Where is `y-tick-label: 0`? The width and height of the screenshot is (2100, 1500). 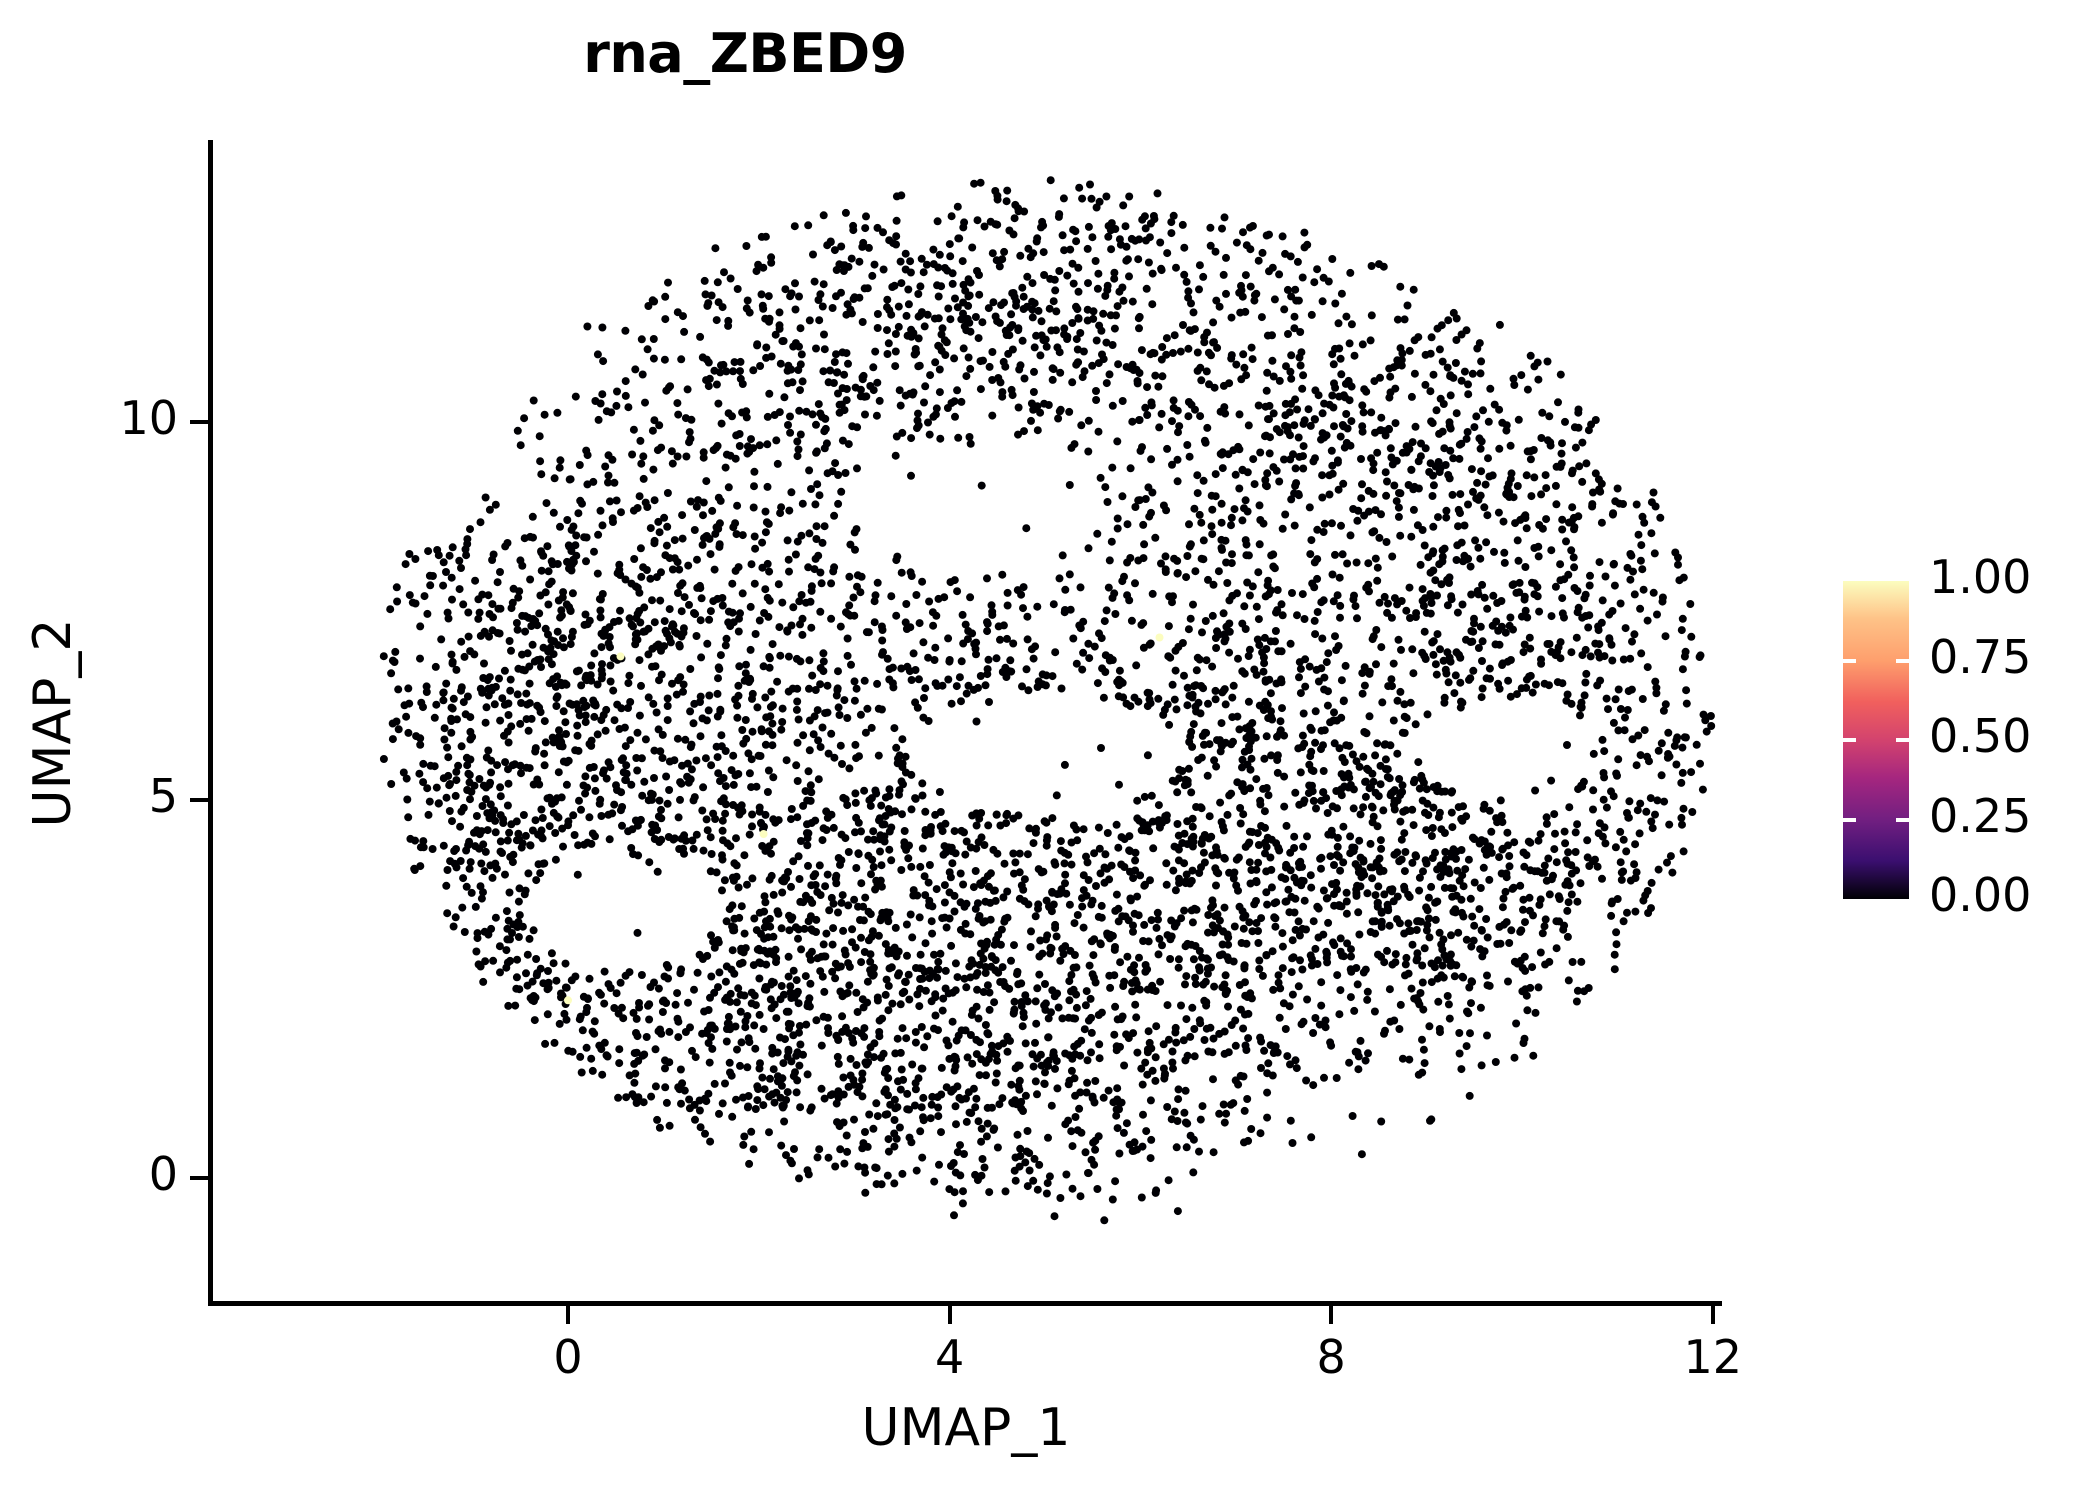 y-tick-label: 0 is located at coordinates (163, 1174).